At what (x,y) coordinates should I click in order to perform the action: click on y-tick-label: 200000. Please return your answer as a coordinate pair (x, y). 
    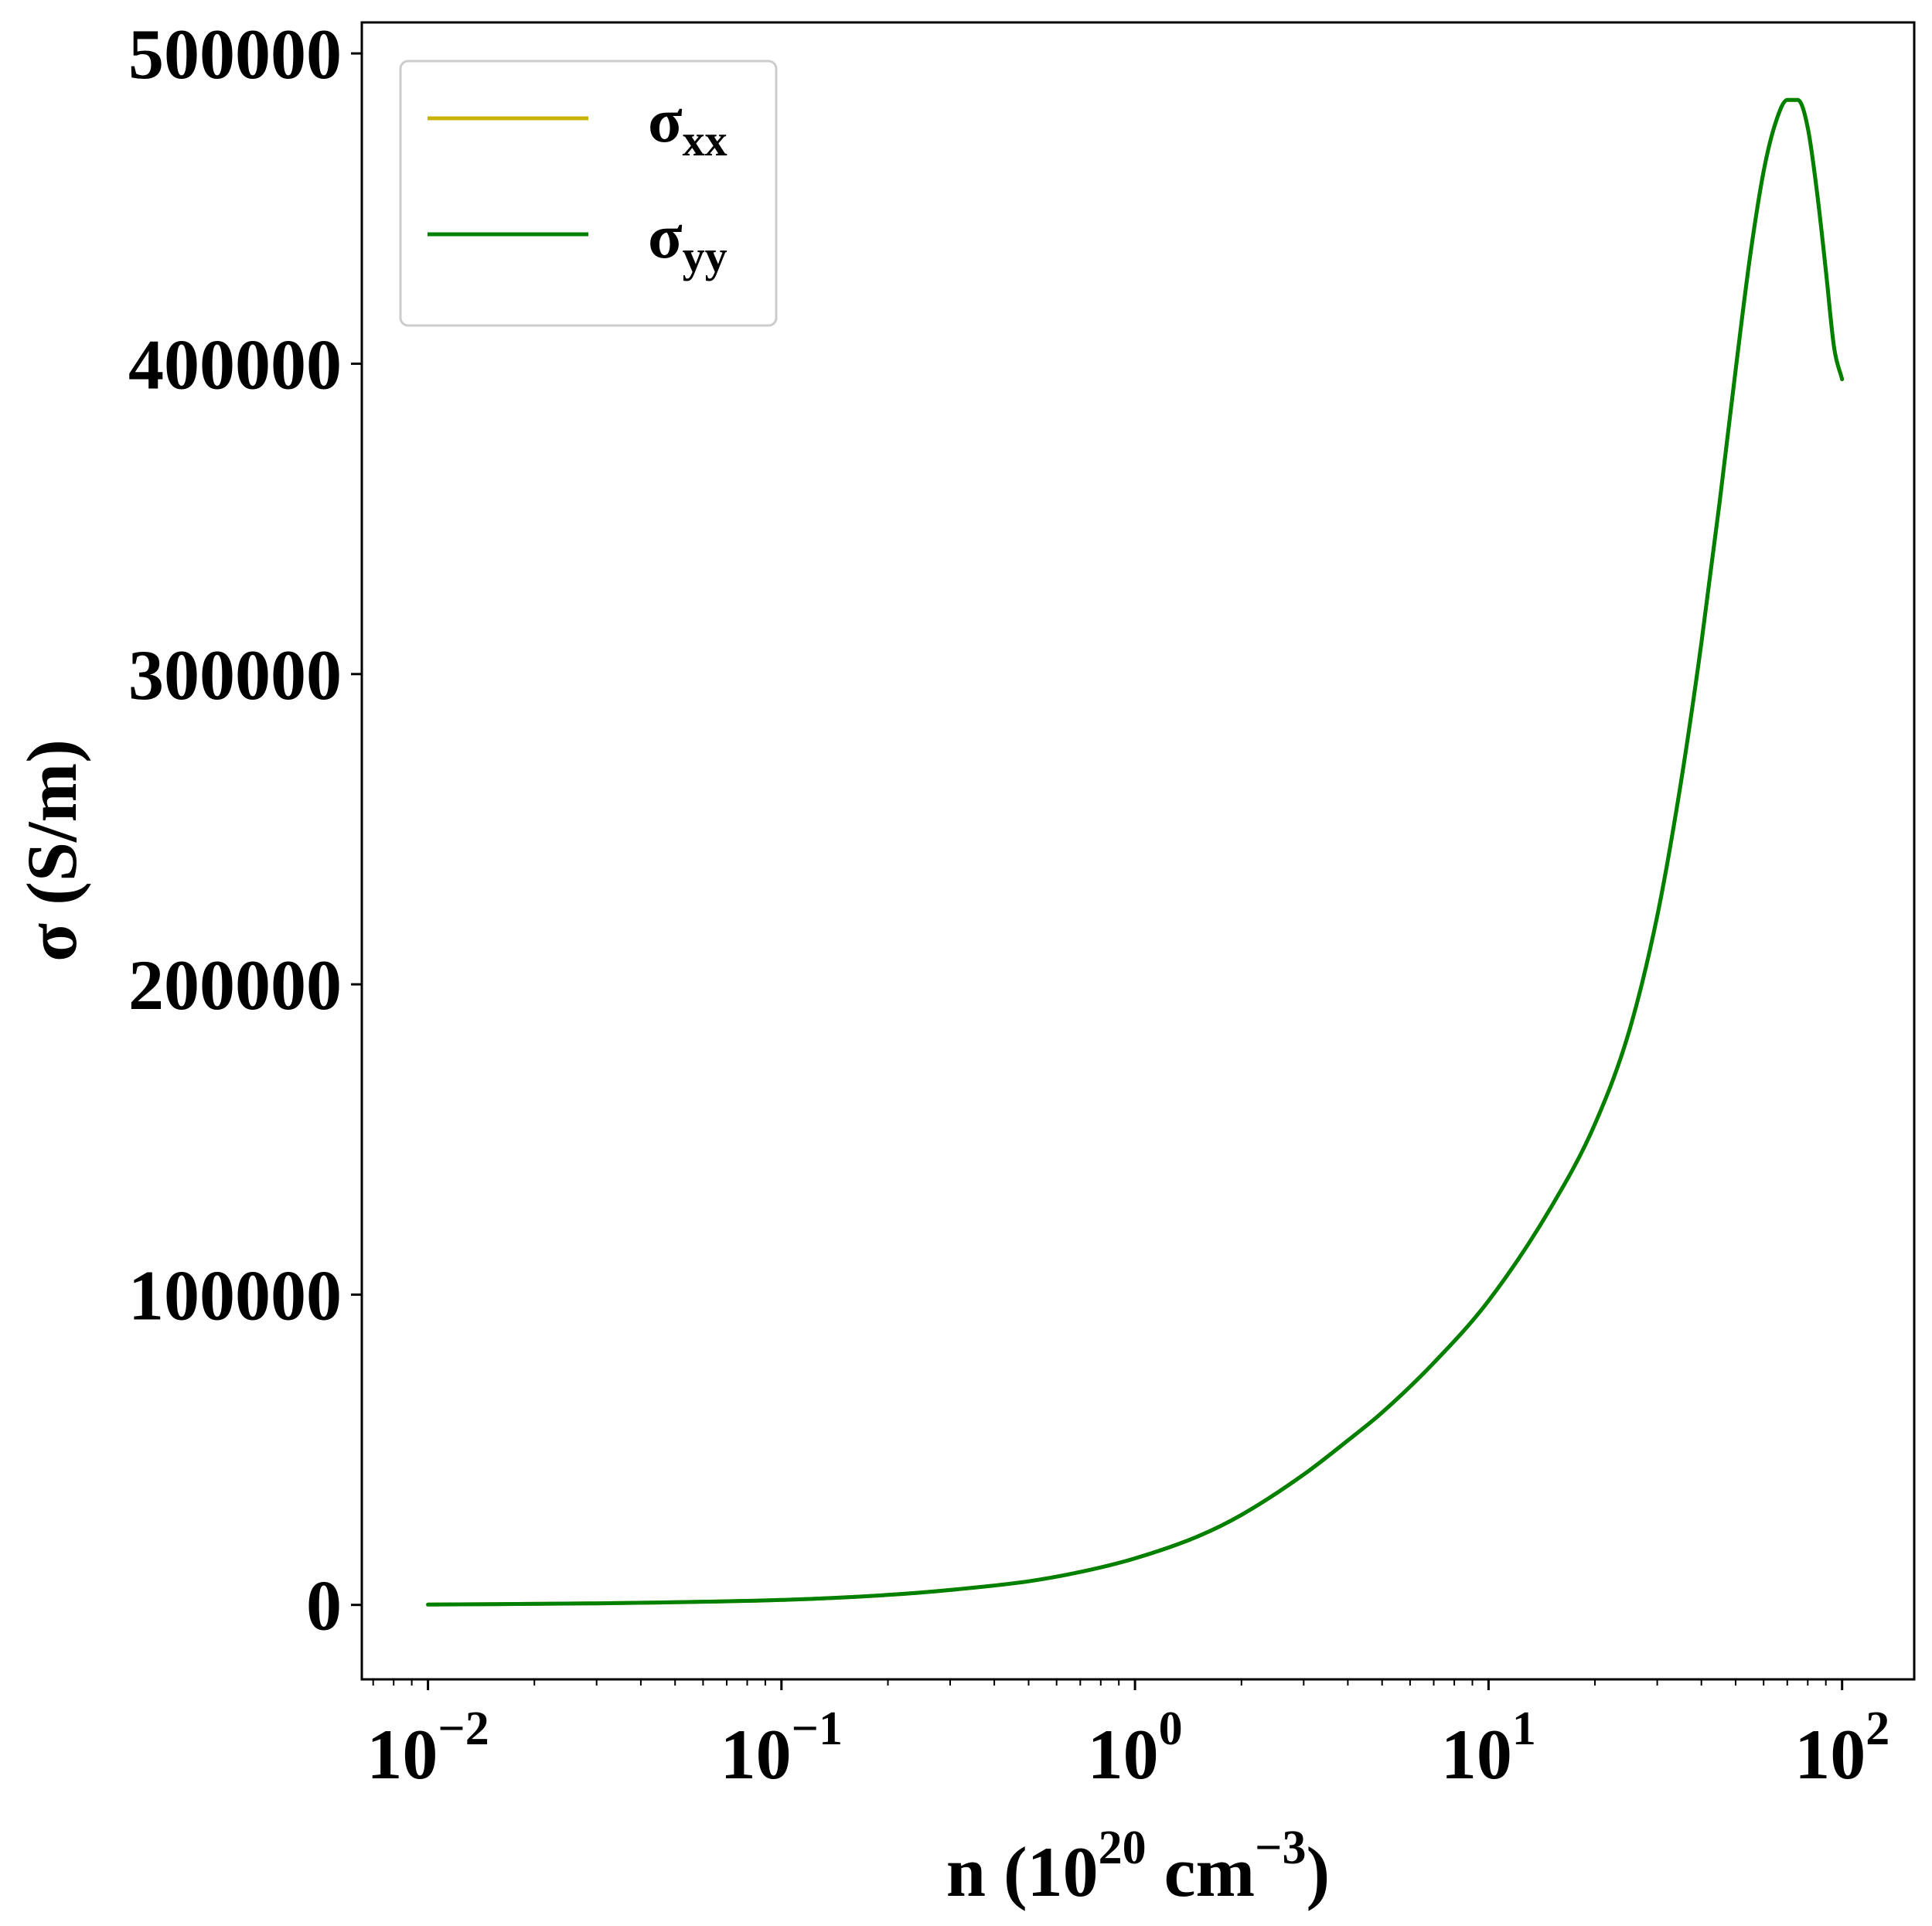
    Looking at the image, I should click on (235, 985).